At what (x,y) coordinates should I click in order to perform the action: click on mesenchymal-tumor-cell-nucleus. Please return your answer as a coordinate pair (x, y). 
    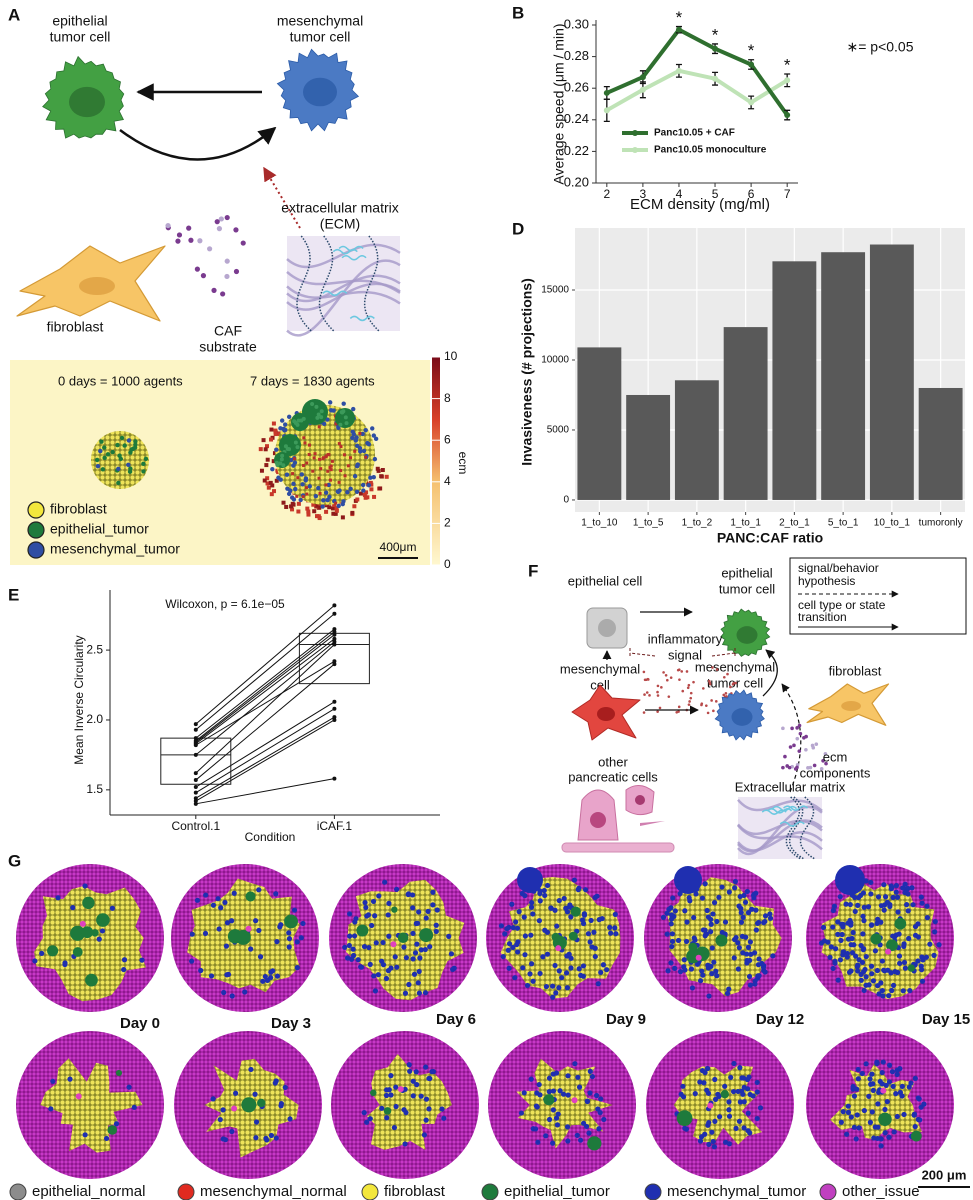
    Looking at the image, I should click on (320, 92).